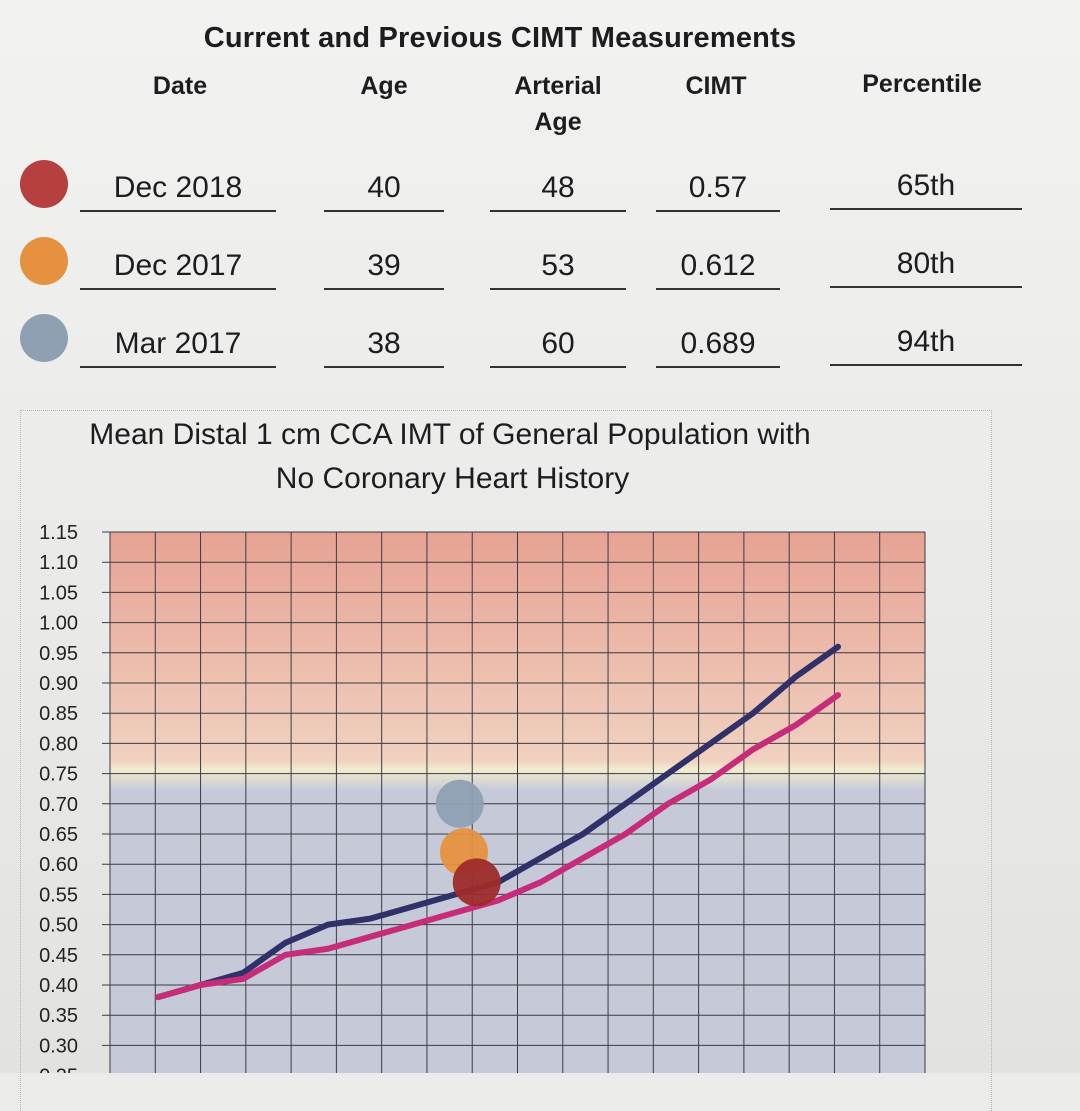 The width and height of the screenshot is (1080, 1111). What do you see at coordinates (718, 267) in the screenshot?
I see `row-2-cimt: 0.612` at bounding box center [718, 267].